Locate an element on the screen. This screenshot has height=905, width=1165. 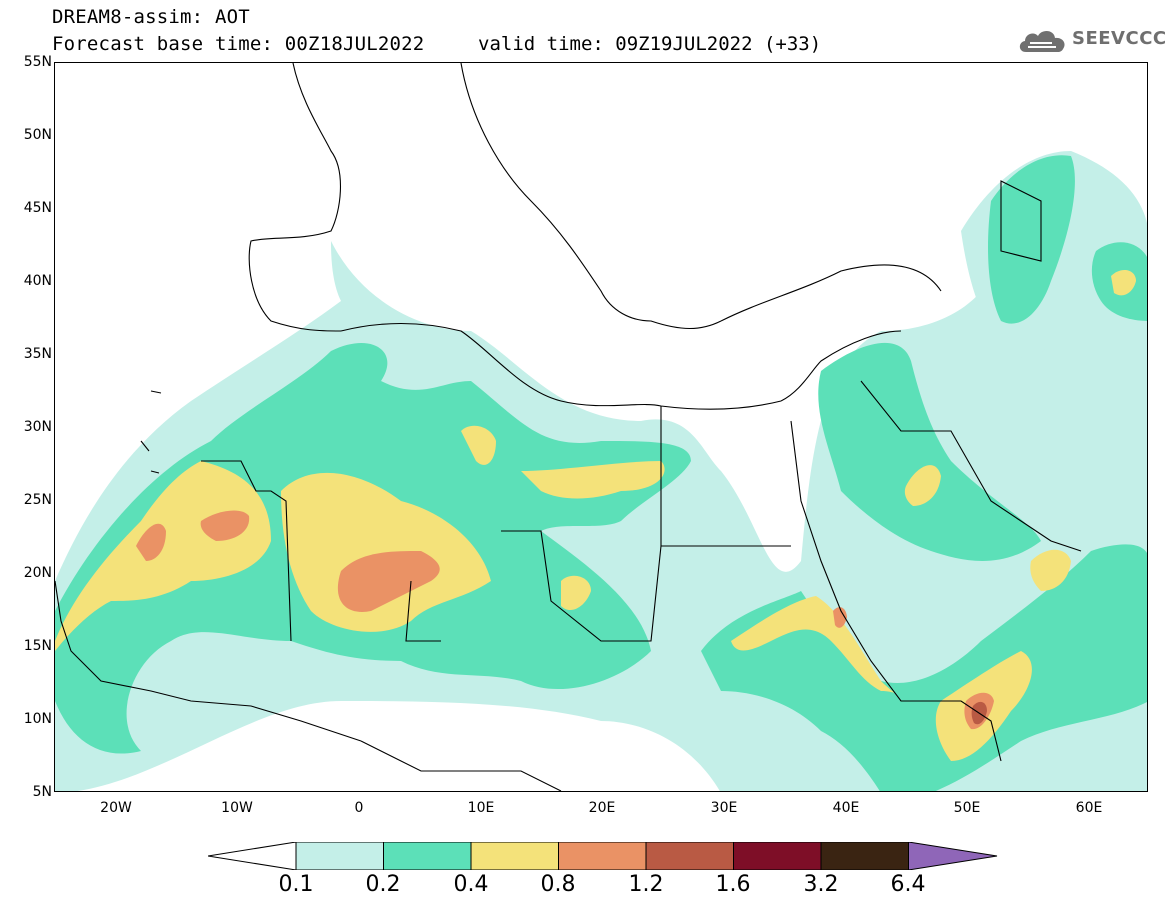
cloud-icon is located at coordinates (1042, 41).